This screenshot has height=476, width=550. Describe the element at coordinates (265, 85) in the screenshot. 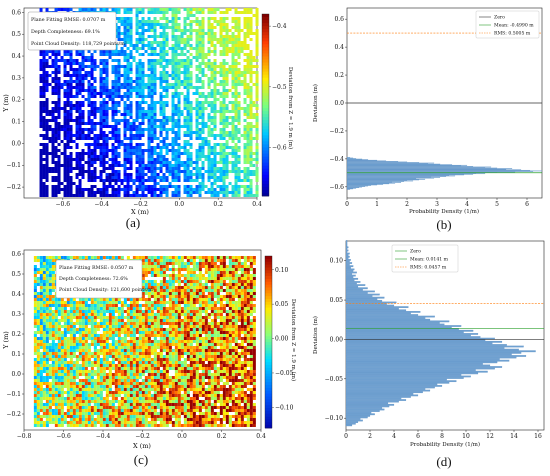

I see `panel-a-colorbar-band` at that location.